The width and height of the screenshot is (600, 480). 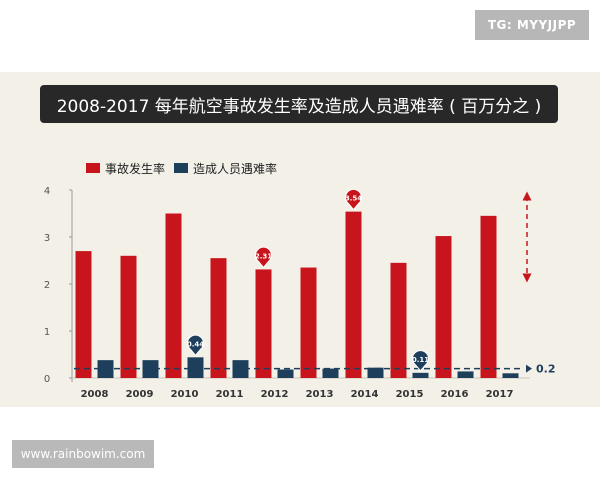 I want to click on bar-accident-2016, so click(x=443, y=307).